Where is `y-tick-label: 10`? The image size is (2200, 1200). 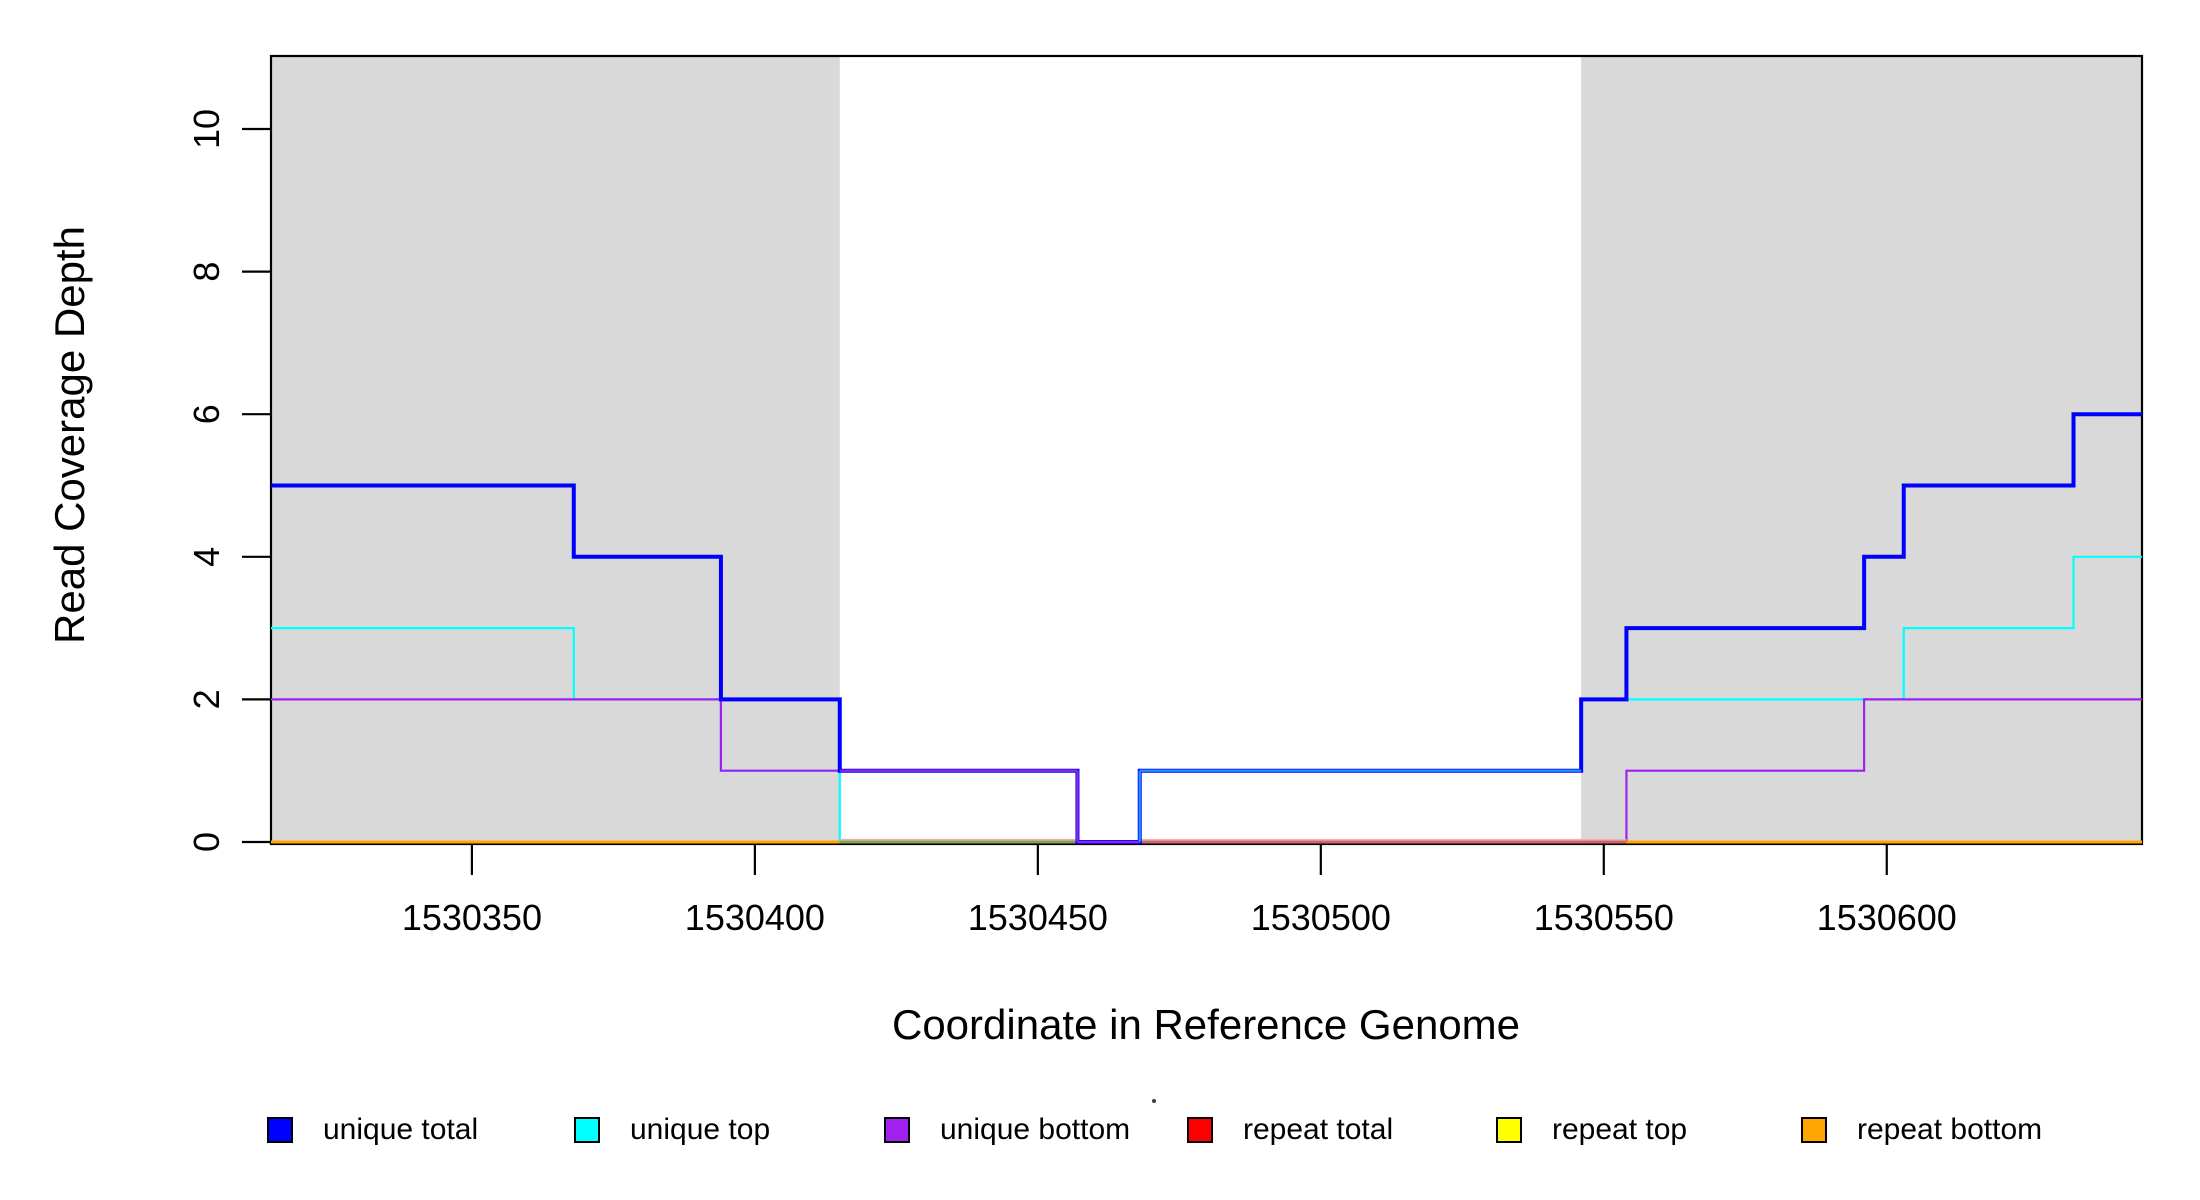
y-tick-label: 10 is located at coordinates (206, 129).